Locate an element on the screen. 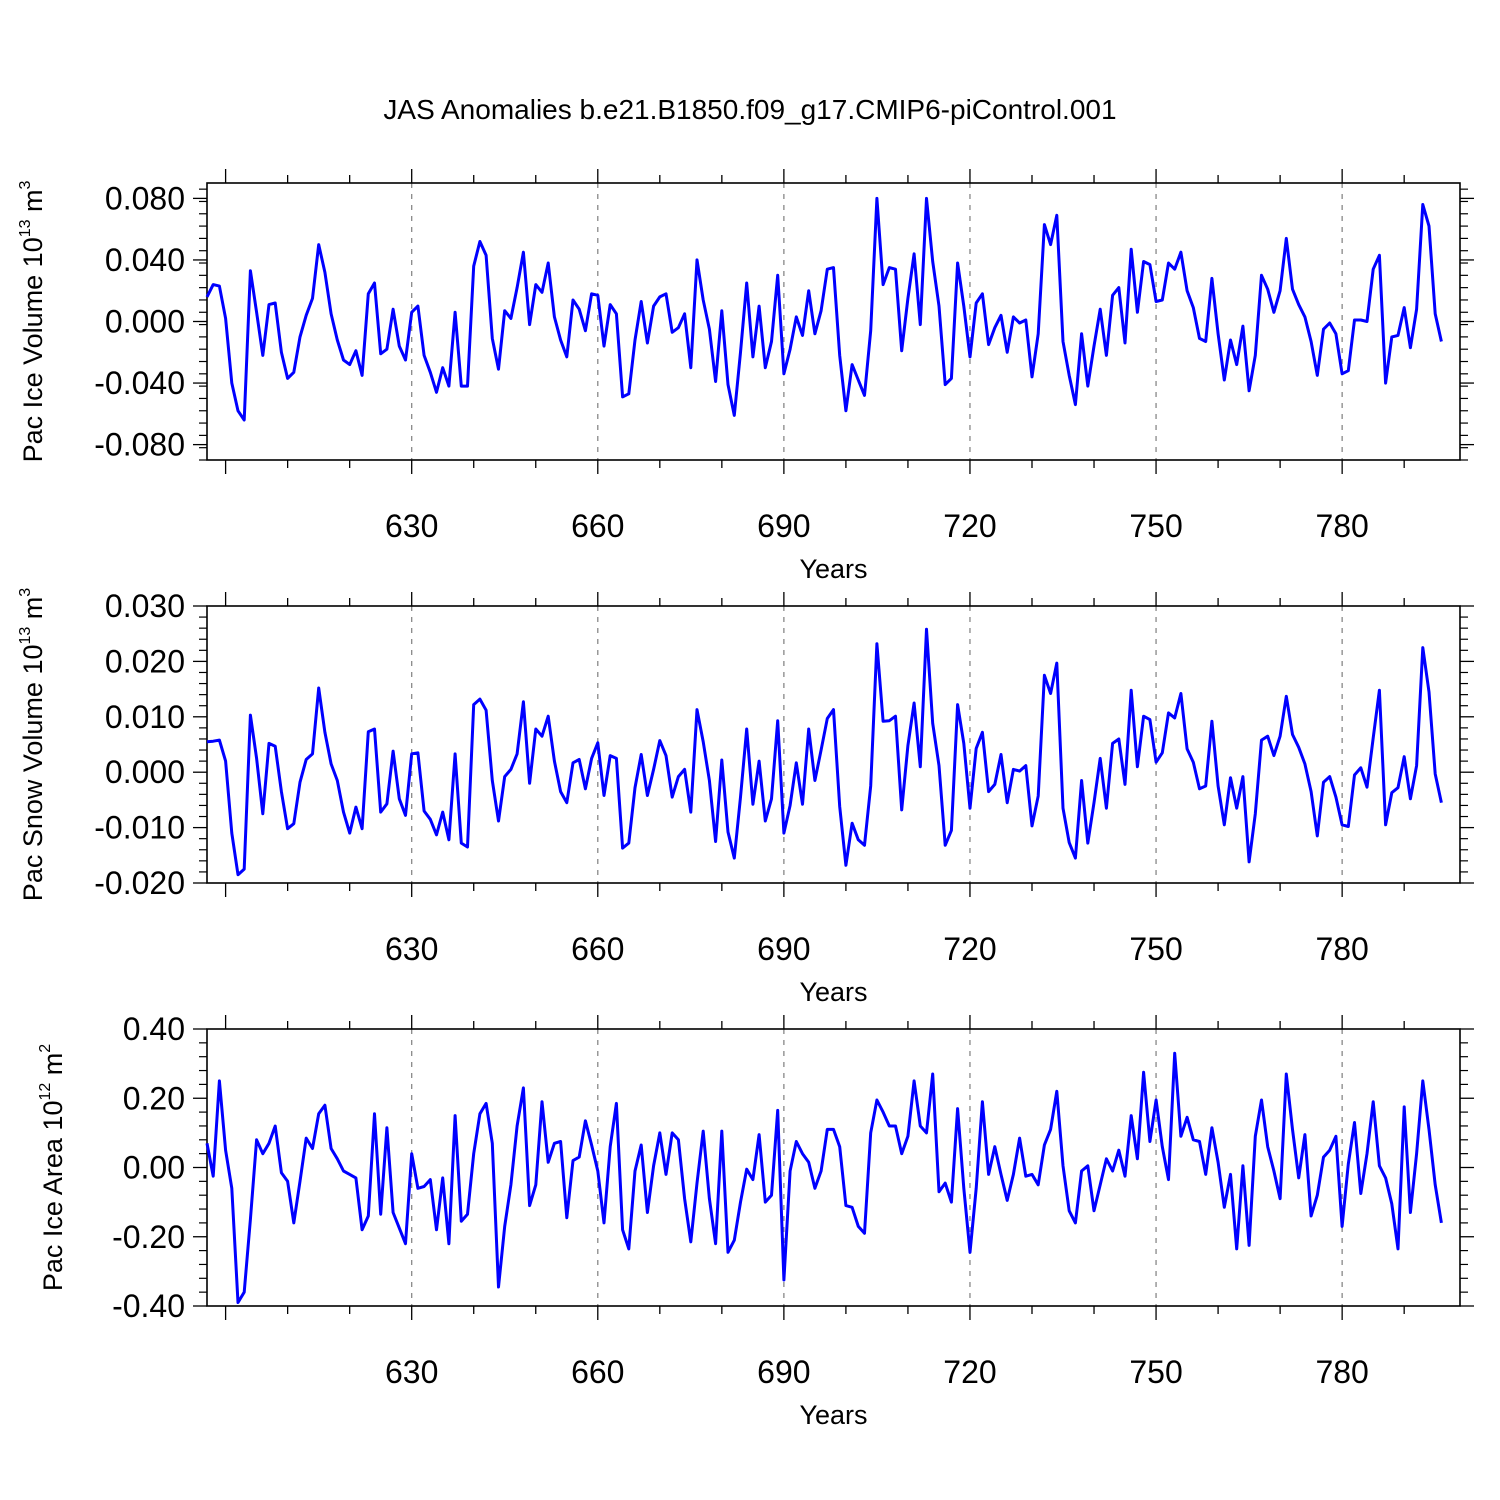 This screenshot has height=1500, width=1500. y-axis-label: Pac Ice Area 1012 m2 is located at coordinates (52, 1167).